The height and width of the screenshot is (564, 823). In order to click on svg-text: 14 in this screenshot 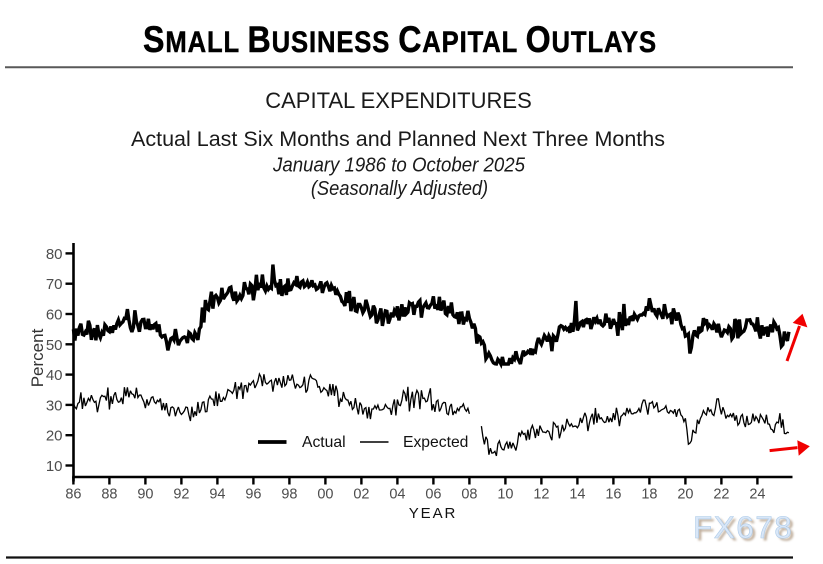, I will do `click(577, 495)`.